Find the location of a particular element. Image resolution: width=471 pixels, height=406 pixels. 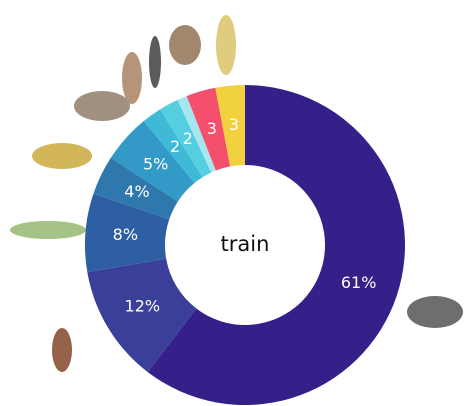

value-label: 5% is located at coordinates (155, 163).